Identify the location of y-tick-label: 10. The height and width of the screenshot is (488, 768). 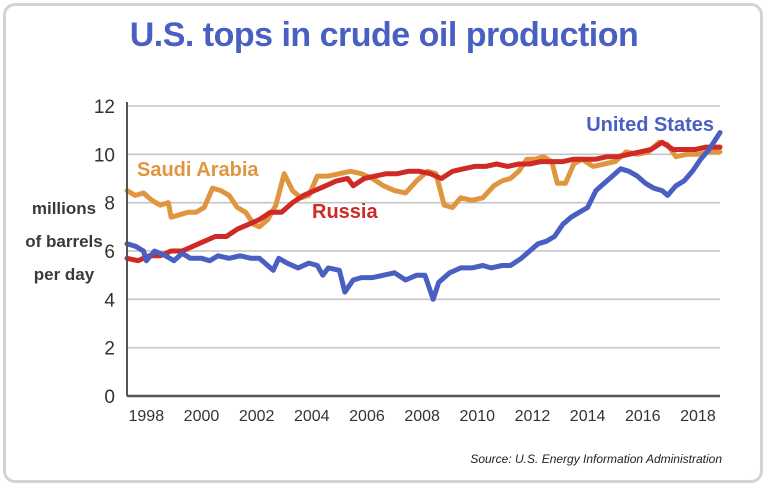
(104, 155).